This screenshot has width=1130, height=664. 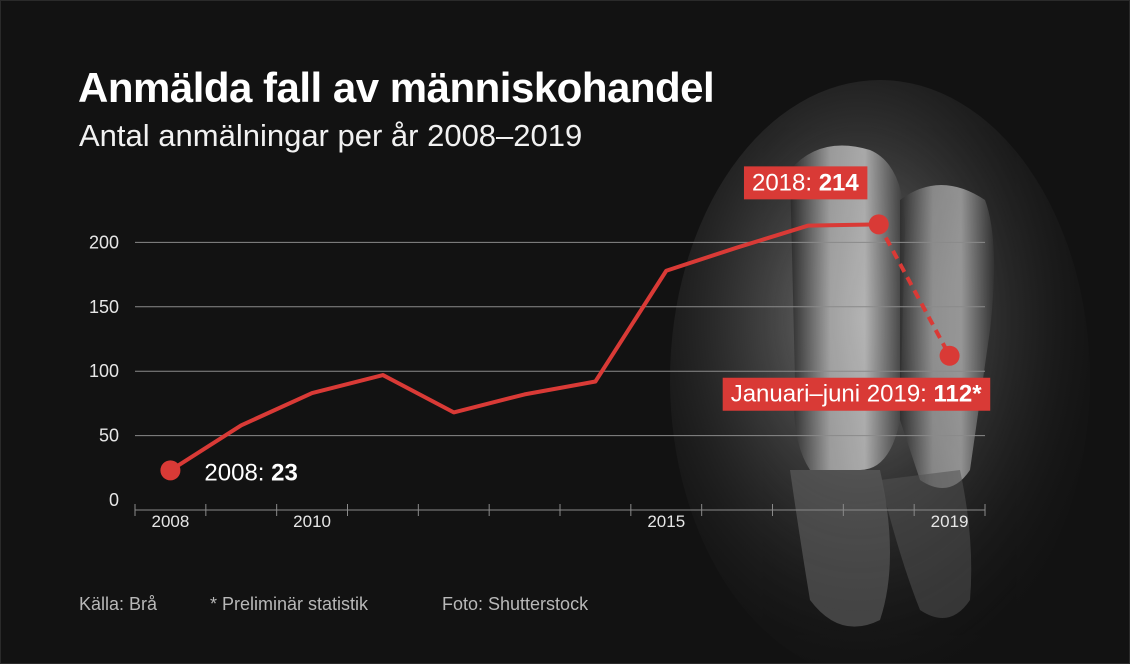 What do you see at coordinates (832, 394) in the screenshot?
I see `annotation-prefix-2019: Januari–juni 2019:` at bounding box center [832, 394].